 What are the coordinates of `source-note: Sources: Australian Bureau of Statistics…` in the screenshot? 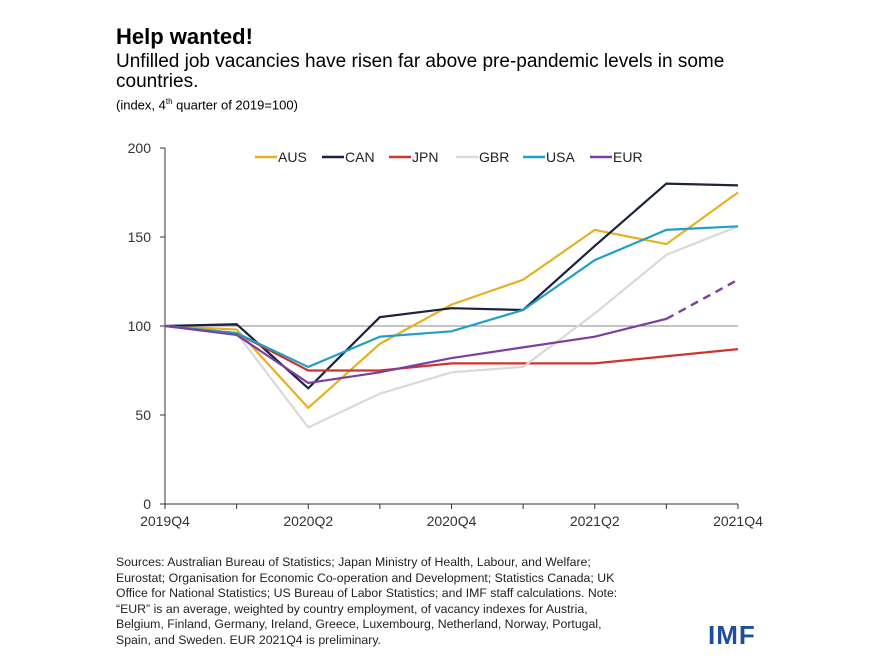 It's located at (367, 601).